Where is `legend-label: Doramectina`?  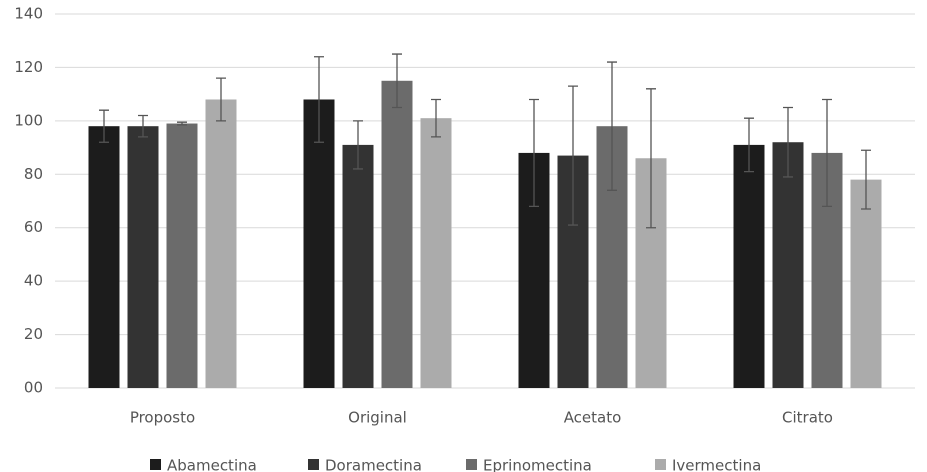 legend-label: Doramectina is located at coordinates (373, 464).